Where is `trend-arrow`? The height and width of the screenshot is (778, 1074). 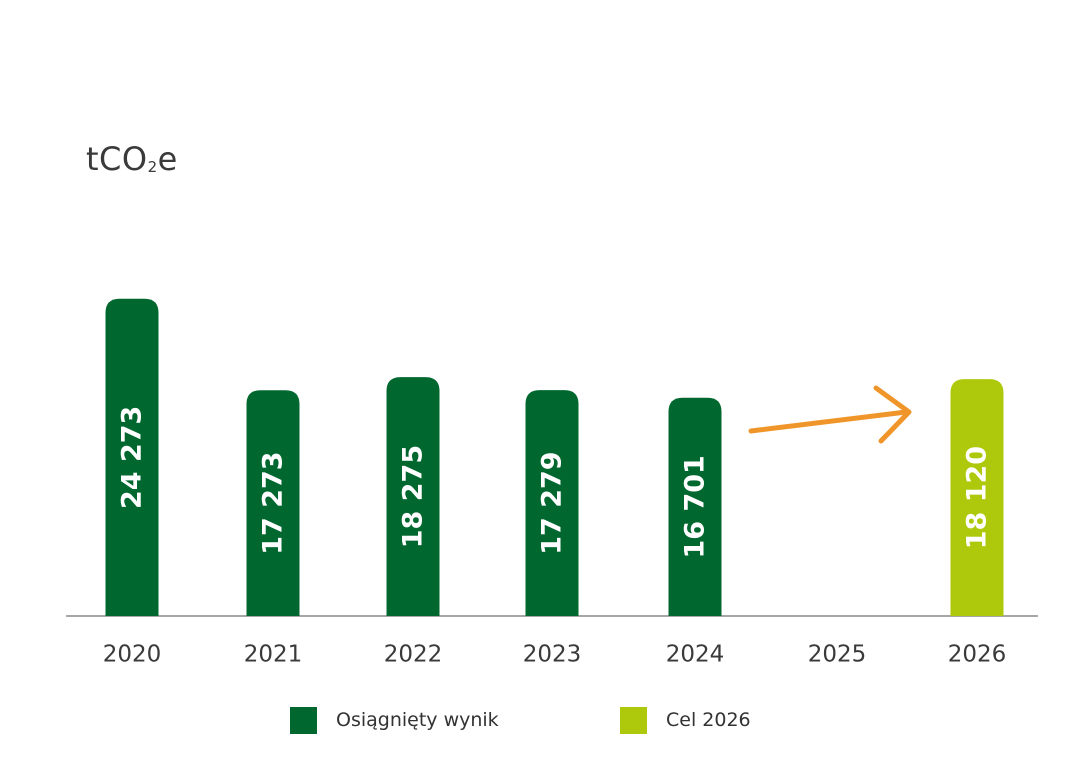
trend-arrow is located at coordinates (830, 414).